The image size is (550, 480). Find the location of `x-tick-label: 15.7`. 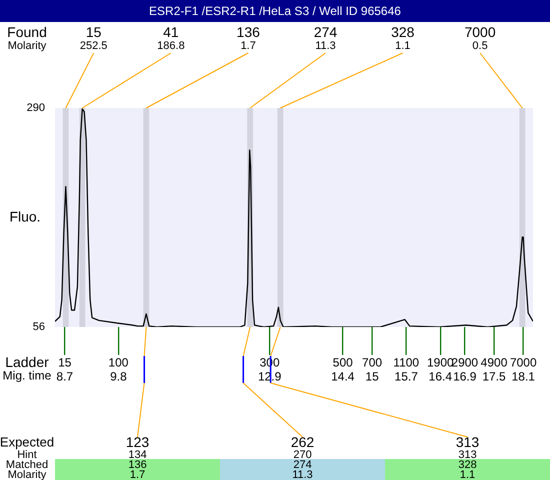

x-tick-label: 15.7 is located at coordinates (406, 377).